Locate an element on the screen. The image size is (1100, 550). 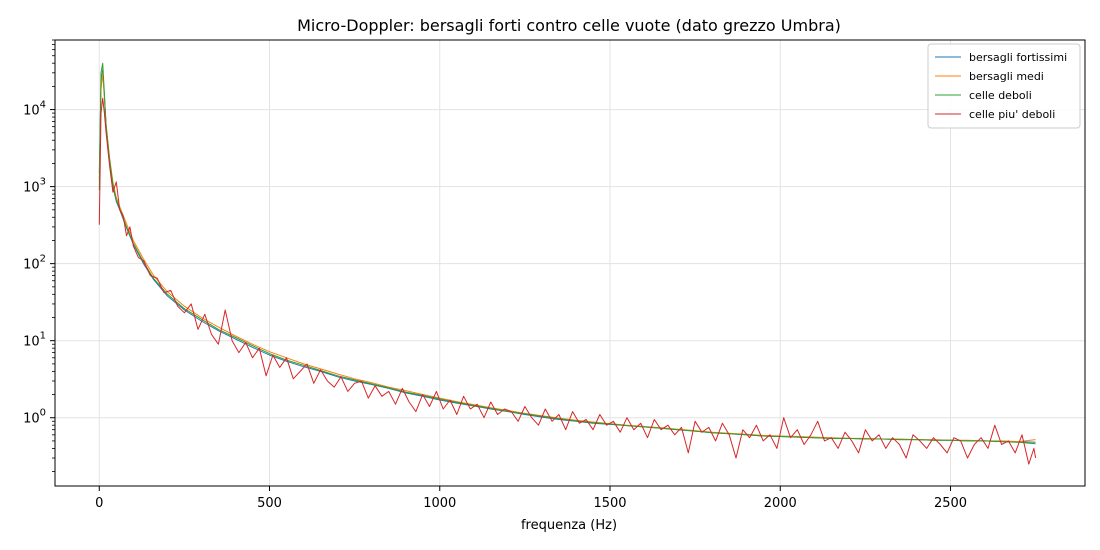
x-axis: 0 500 1000 1500 2000 2500 is located at coordinates (531, 498).